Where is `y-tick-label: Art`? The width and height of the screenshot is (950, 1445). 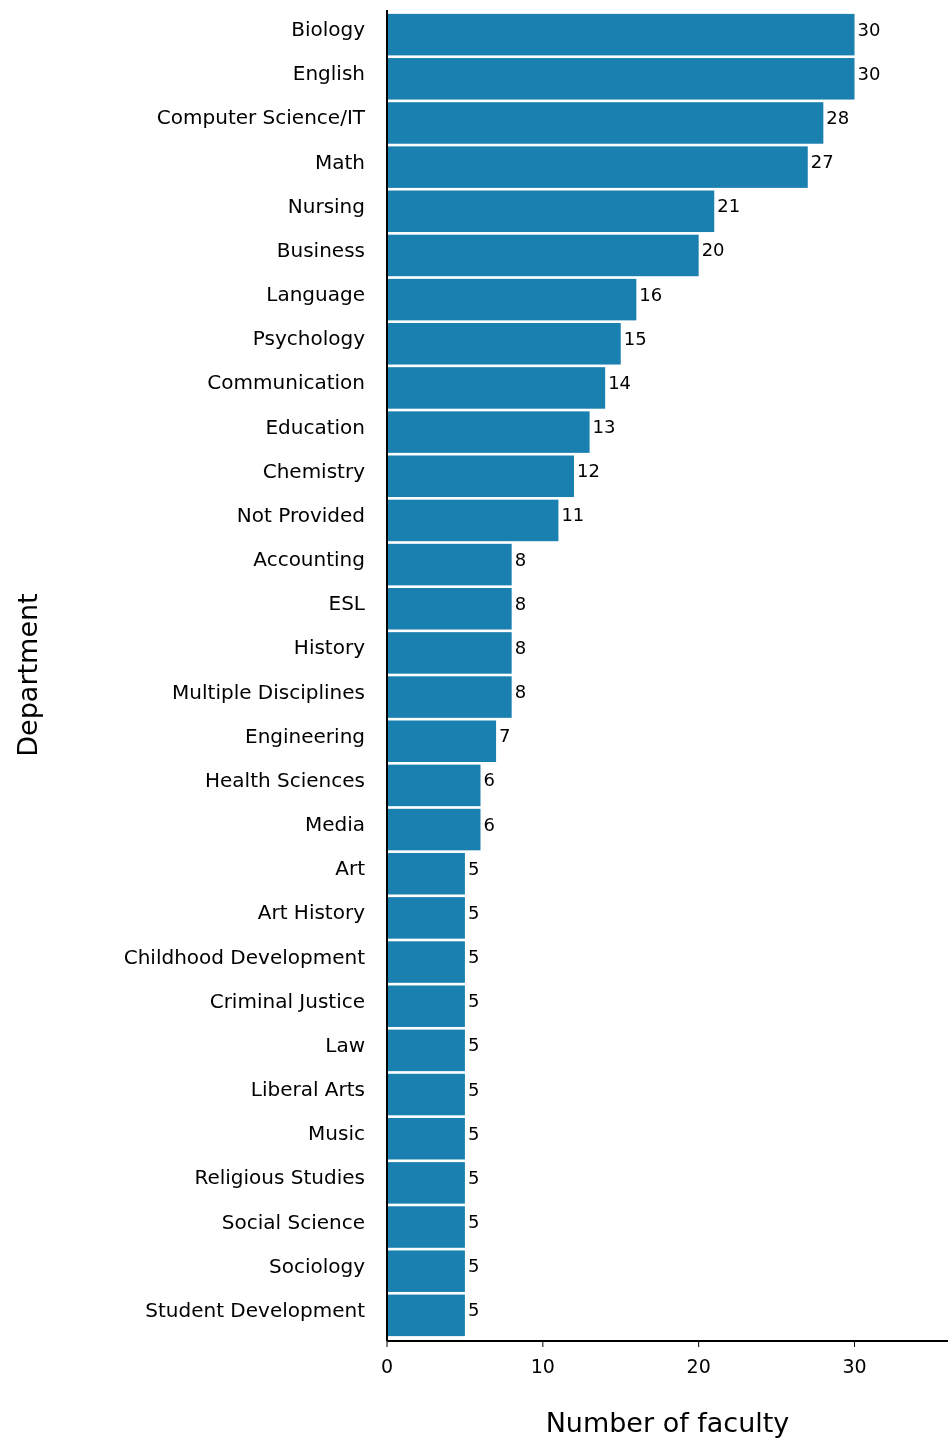
y-tick-label: Art is located at coordinates (350, 868).